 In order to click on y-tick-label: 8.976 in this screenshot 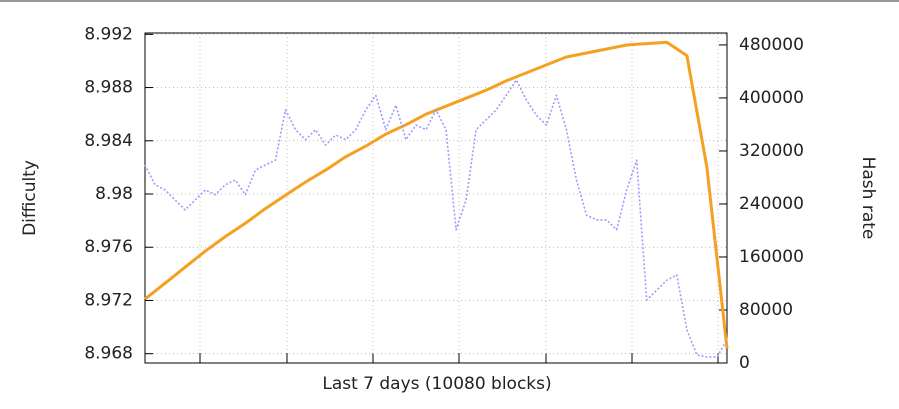, I will do `click(108, 247)`.